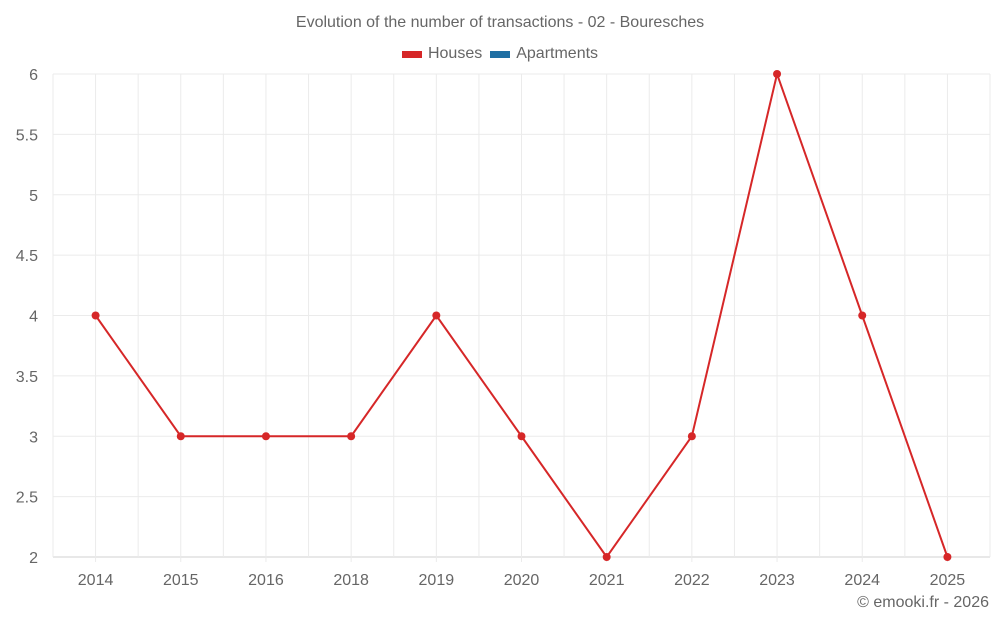 The width and height of the screenshot is (1000, 625). What do you see at coordinates (948, 580) in the screenshot?
I see `x-tick-label: 2025` at bounding box center [948, 580].